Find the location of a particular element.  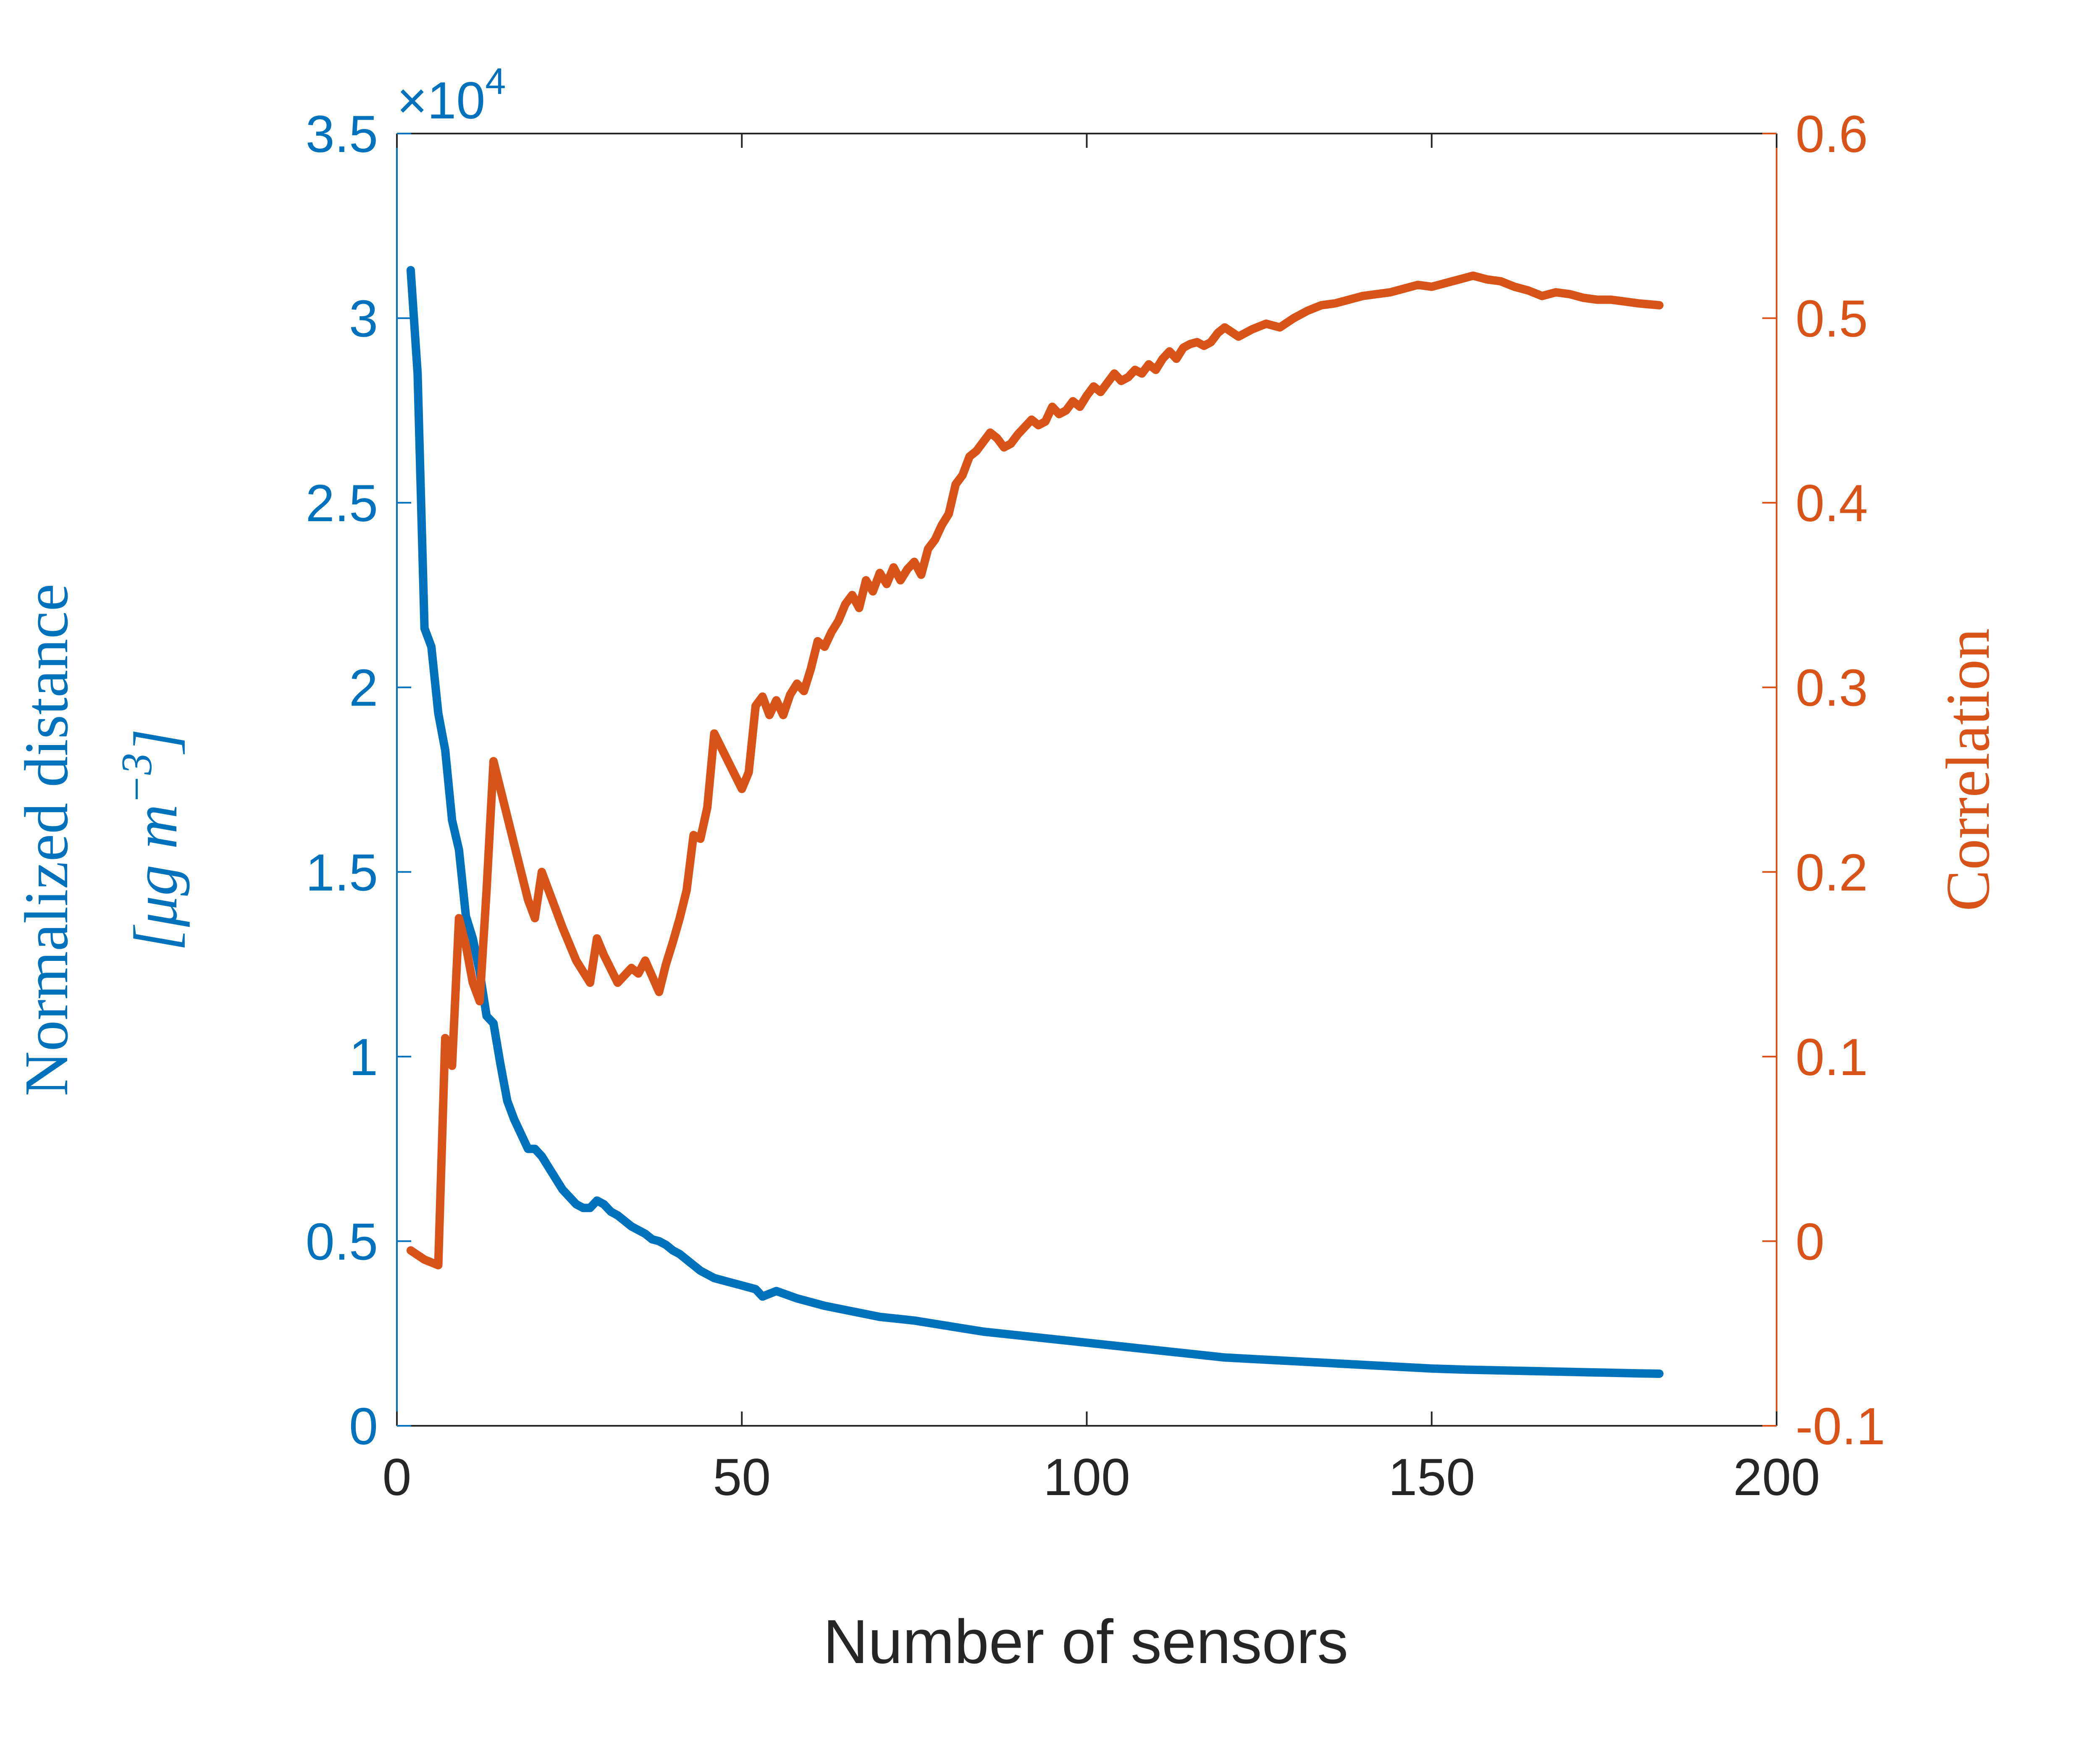

x-tick-label: 50 is located at coordinates (742, 1477).